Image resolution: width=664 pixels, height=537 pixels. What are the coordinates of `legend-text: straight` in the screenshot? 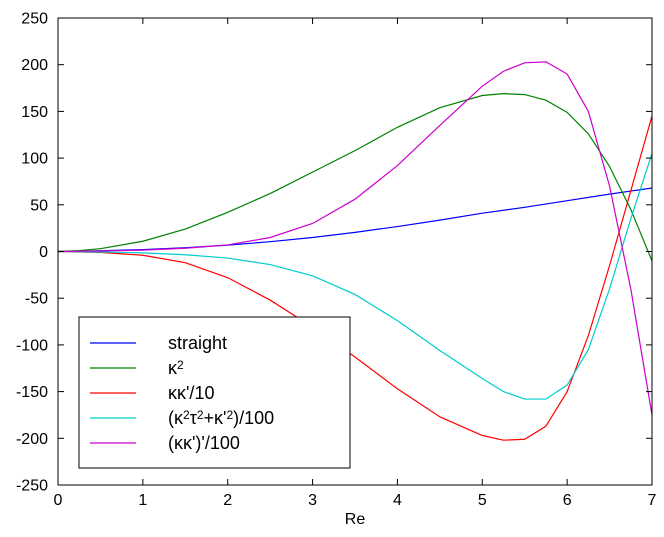 It's located at (197, 343).